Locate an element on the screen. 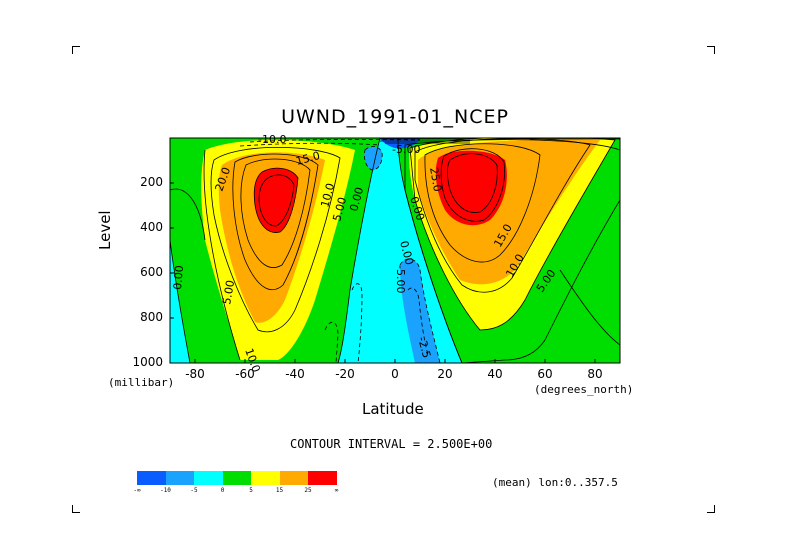 The width and height of the screenshot is (789, 558). x-tick-label: -40 is located at coordinates (295, 374).